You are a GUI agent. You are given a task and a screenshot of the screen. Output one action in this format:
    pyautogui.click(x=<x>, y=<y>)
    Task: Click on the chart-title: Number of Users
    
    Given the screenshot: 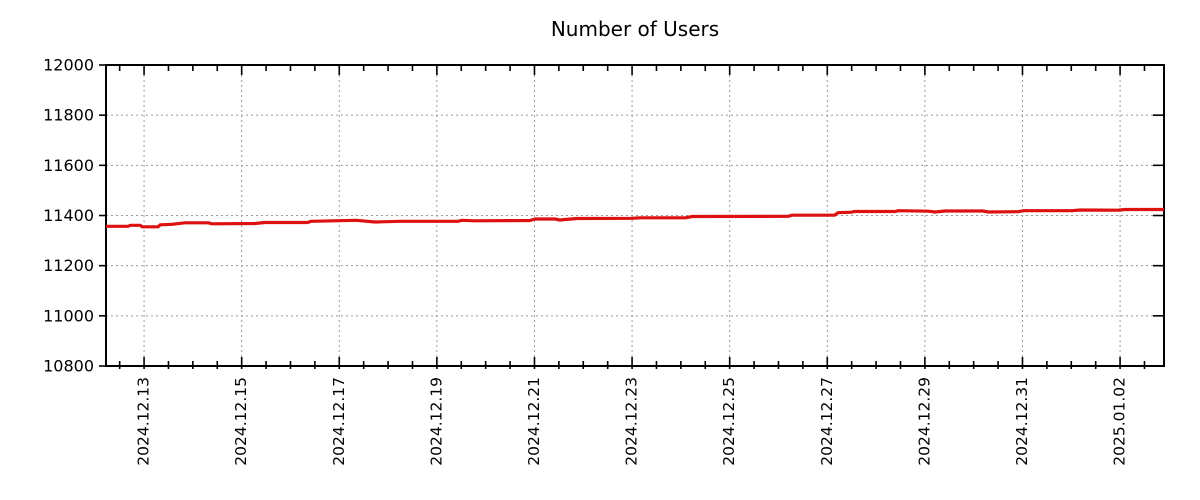 What is the action you would take?
    pyautogui.click(x=635, y=29)
    